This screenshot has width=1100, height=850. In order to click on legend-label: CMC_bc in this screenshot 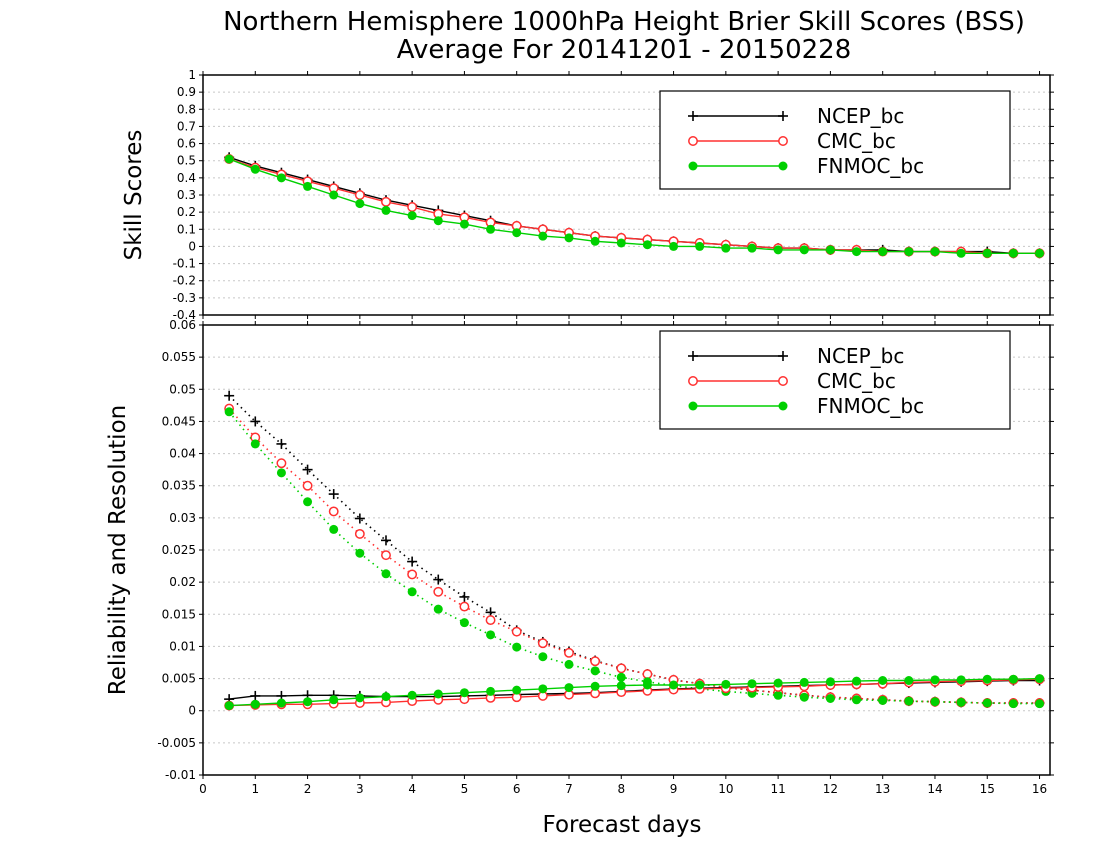, I will do `click(856, 141)`.